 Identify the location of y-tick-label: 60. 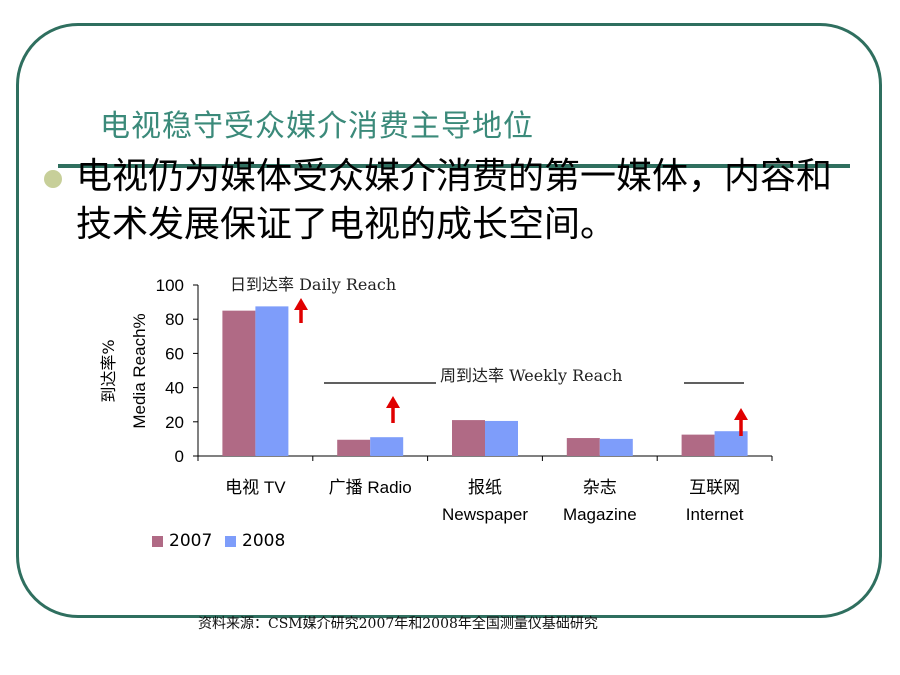
(174, 353).